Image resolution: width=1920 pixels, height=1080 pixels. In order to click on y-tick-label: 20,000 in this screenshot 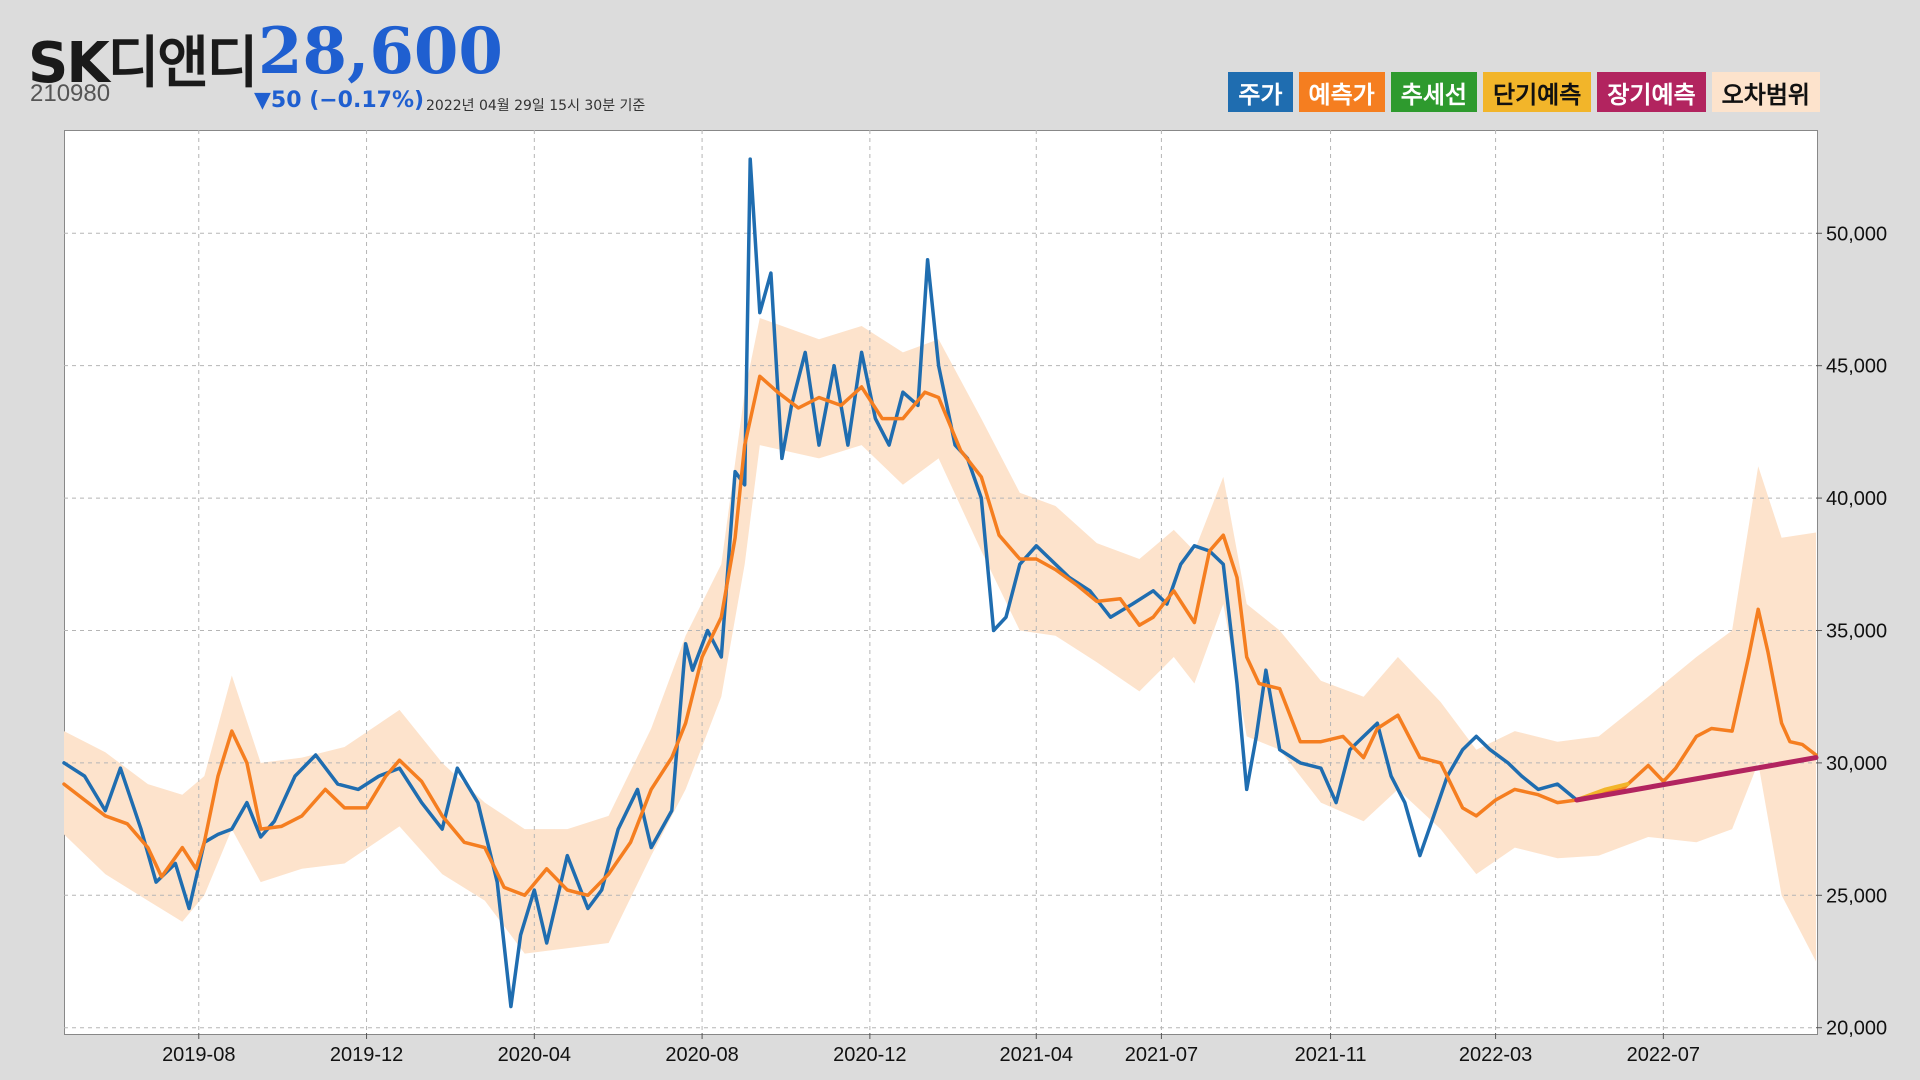, I will do `click(1856, 1029)`.